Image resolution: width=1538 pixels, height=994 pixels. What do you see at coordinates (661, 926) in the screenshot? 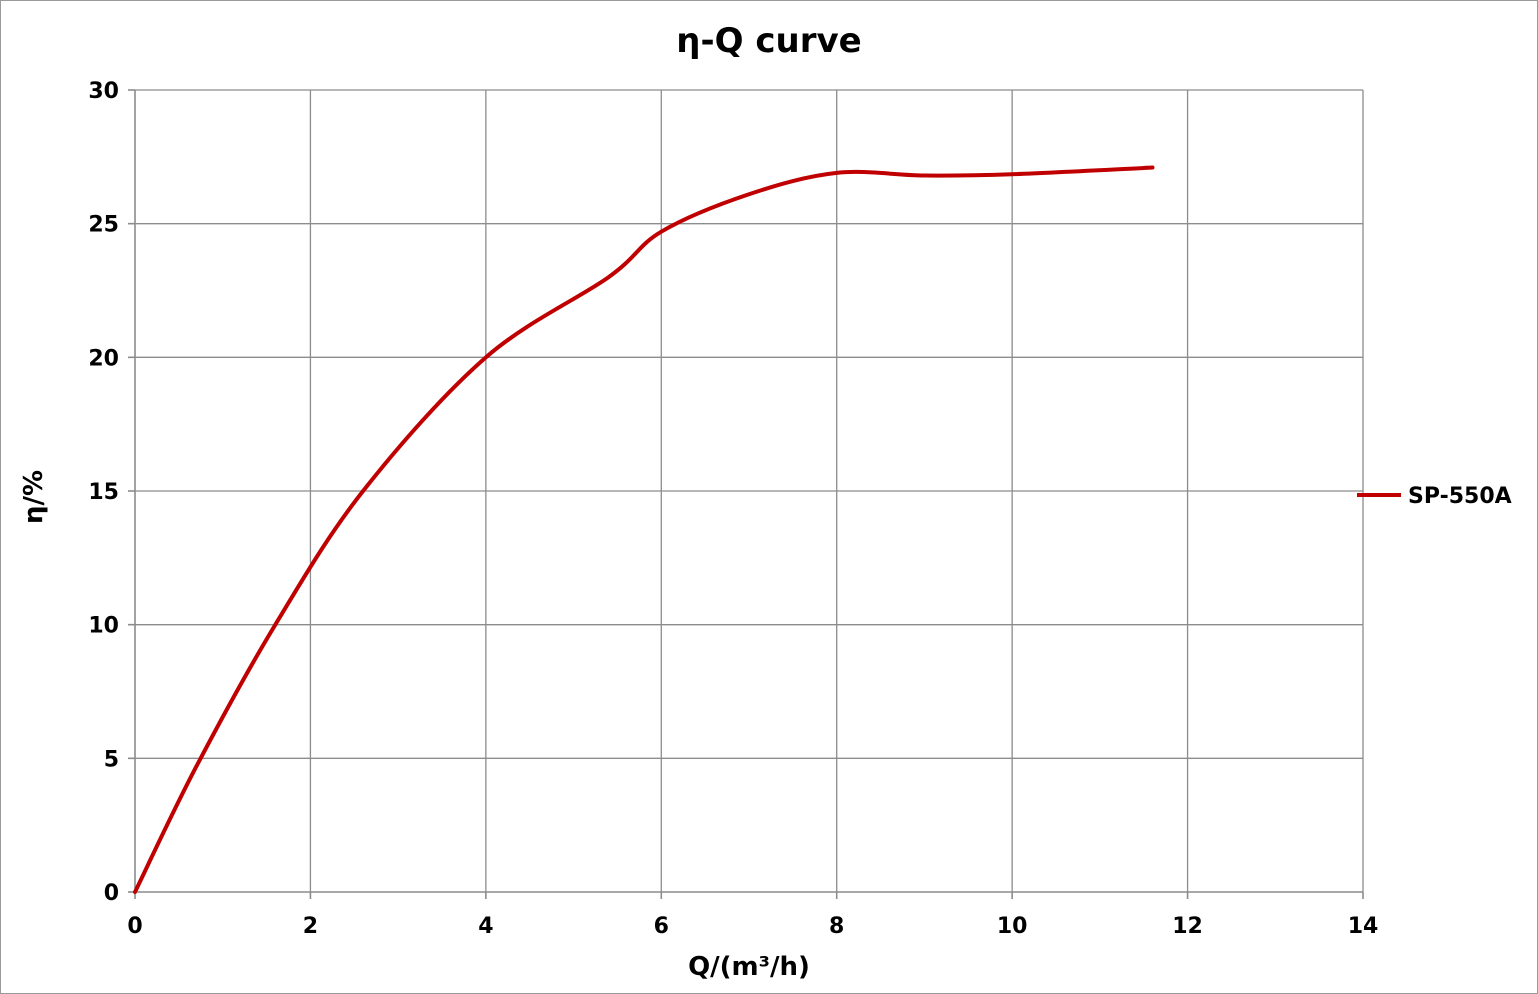
I see `x-tick-label: 6` at bounding box center [661, 926].